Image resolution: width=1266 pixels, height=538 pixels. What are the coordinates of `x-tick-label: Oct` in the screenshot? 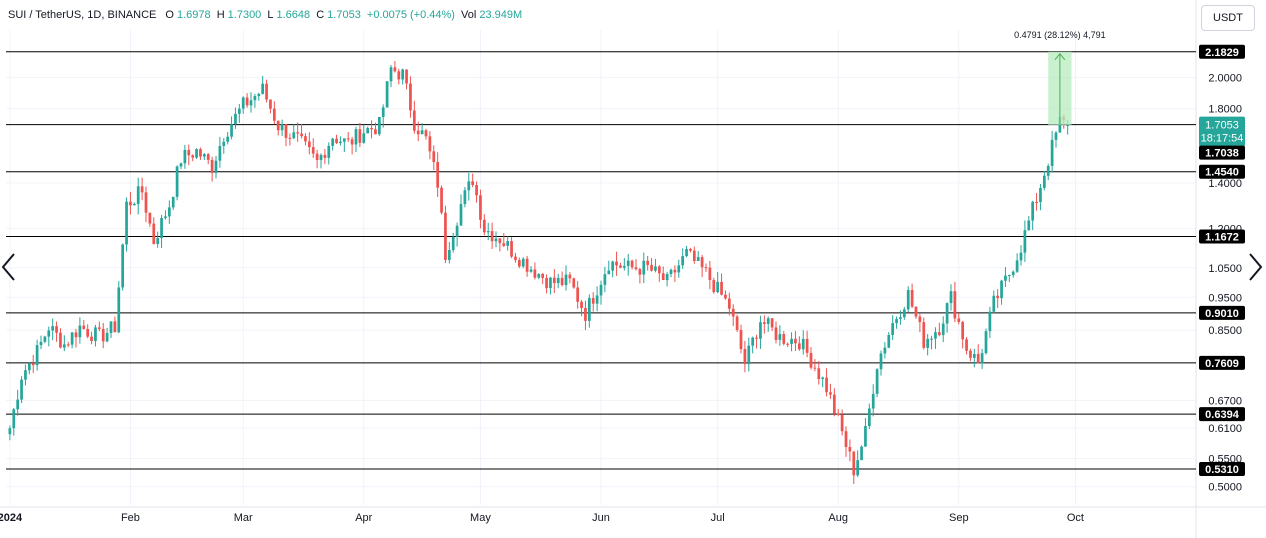 It's located at (1075, 518).